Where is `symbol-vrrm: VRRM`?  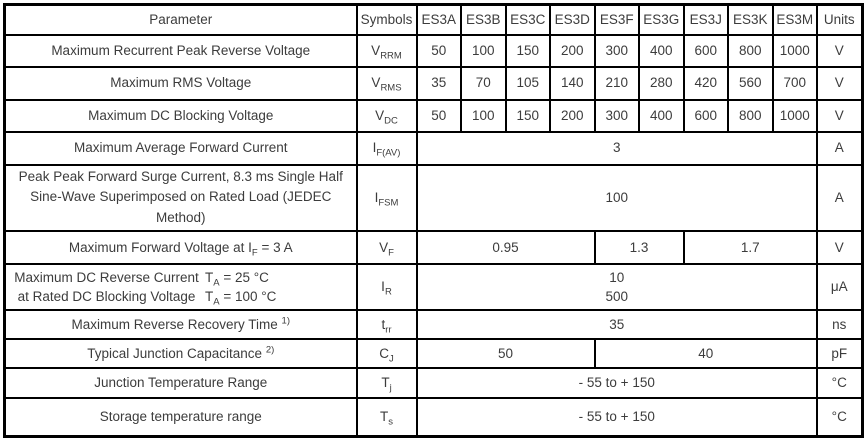 symbol-vrrm: VRRM is located at coordinates (386, 50).